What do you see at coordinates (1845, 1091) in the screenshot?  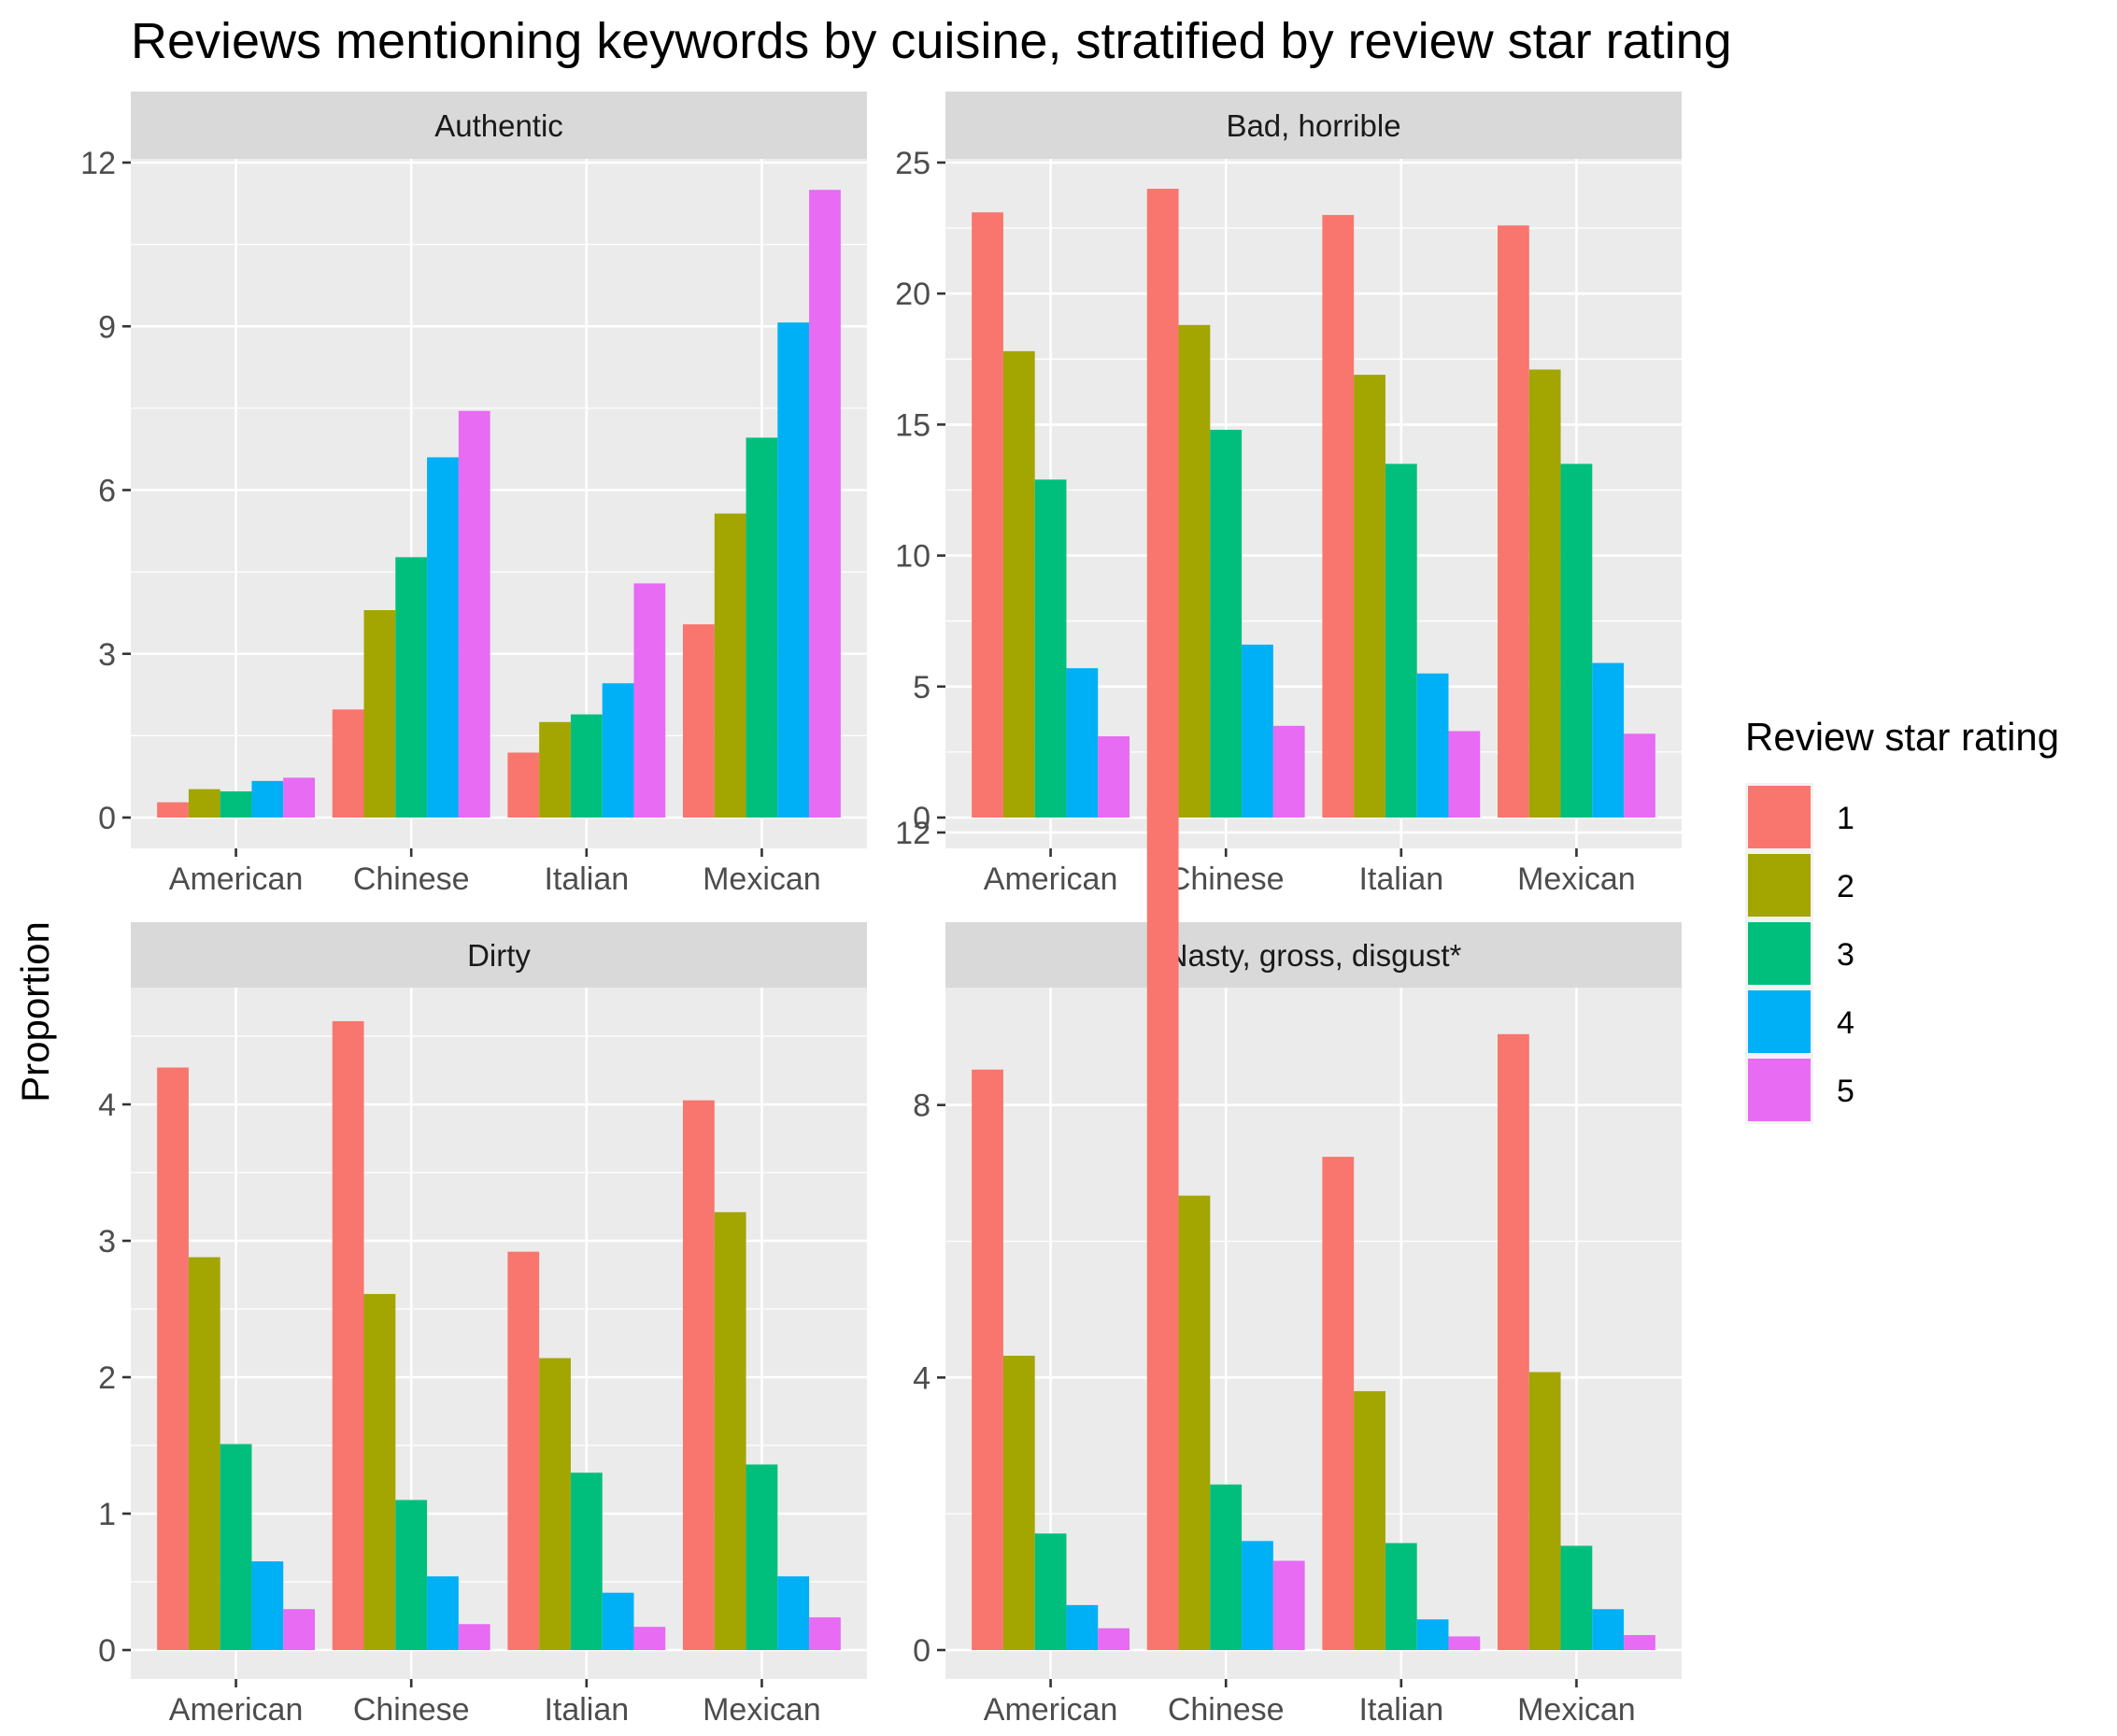 I see `legend-label: 5` at bounding box center [1845, 1091].